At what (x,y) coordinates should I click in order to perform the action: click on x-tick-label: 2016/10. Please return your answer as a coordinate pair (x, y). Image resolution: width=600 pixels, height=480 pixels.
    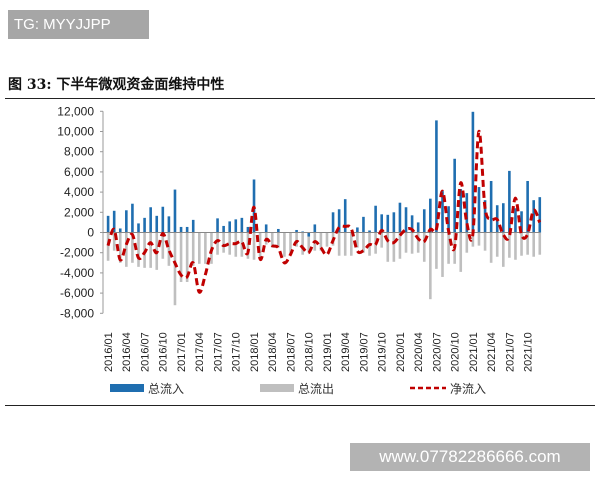
    Looking at the image, I should click on (164, 352).